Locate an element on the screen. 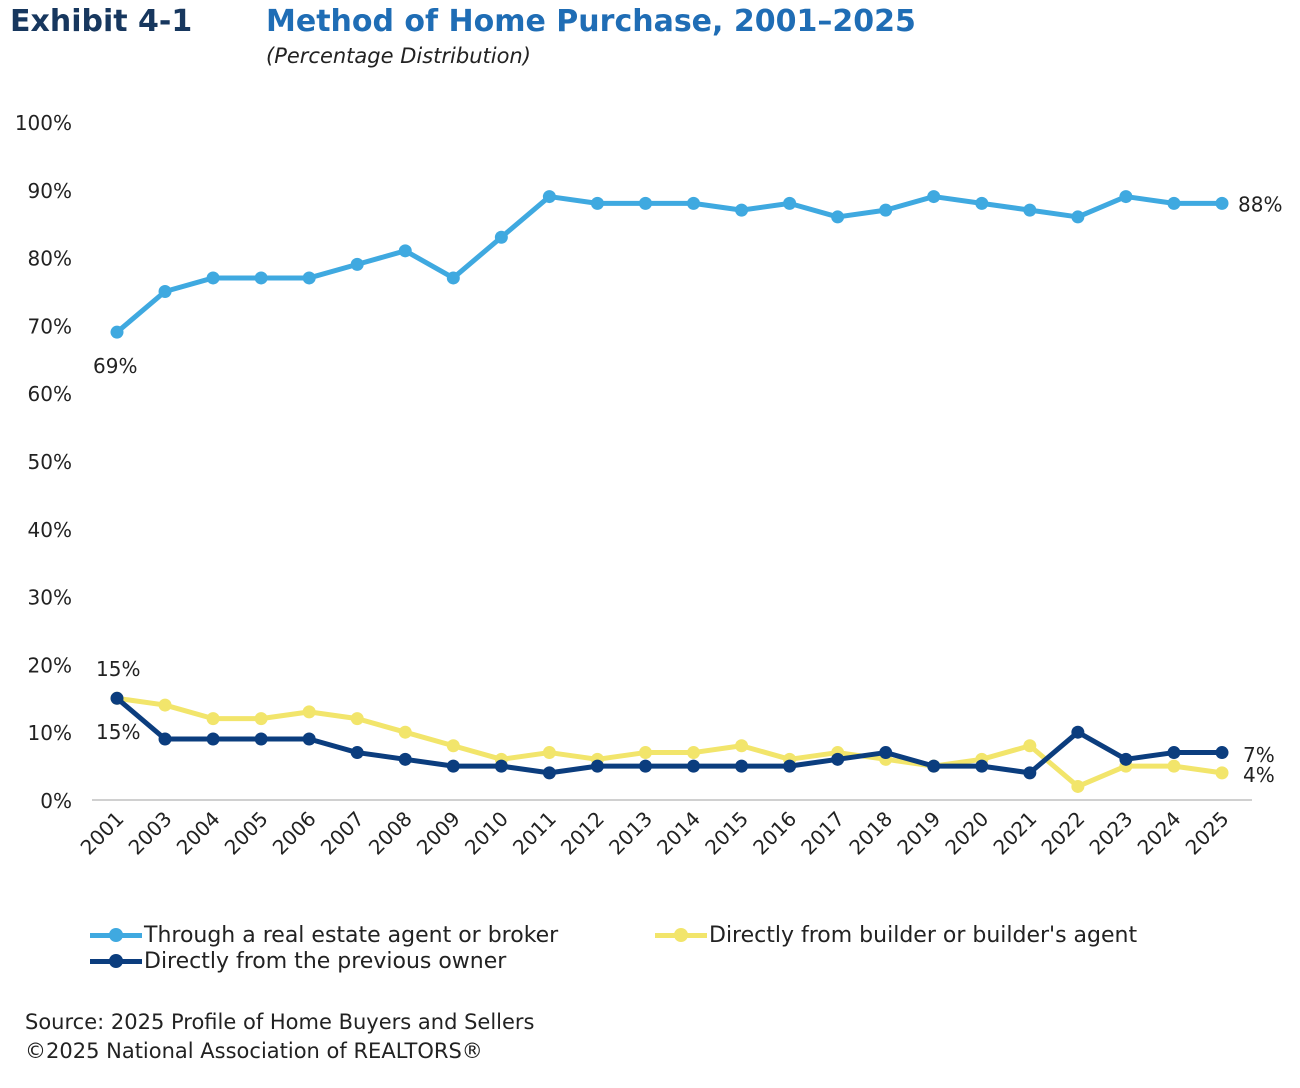 Image resolution: width=1300 pixels, height=1088 pixels. x-tick-label: 2009 is located at coordinates (438, 833).